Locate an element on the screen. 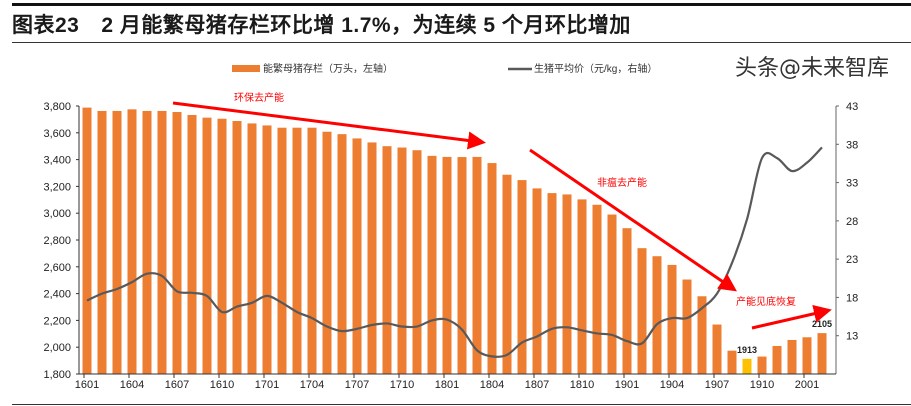 The image size is (911, 406). left-tick-label: 3,400 is located at coordinates (57, 161).